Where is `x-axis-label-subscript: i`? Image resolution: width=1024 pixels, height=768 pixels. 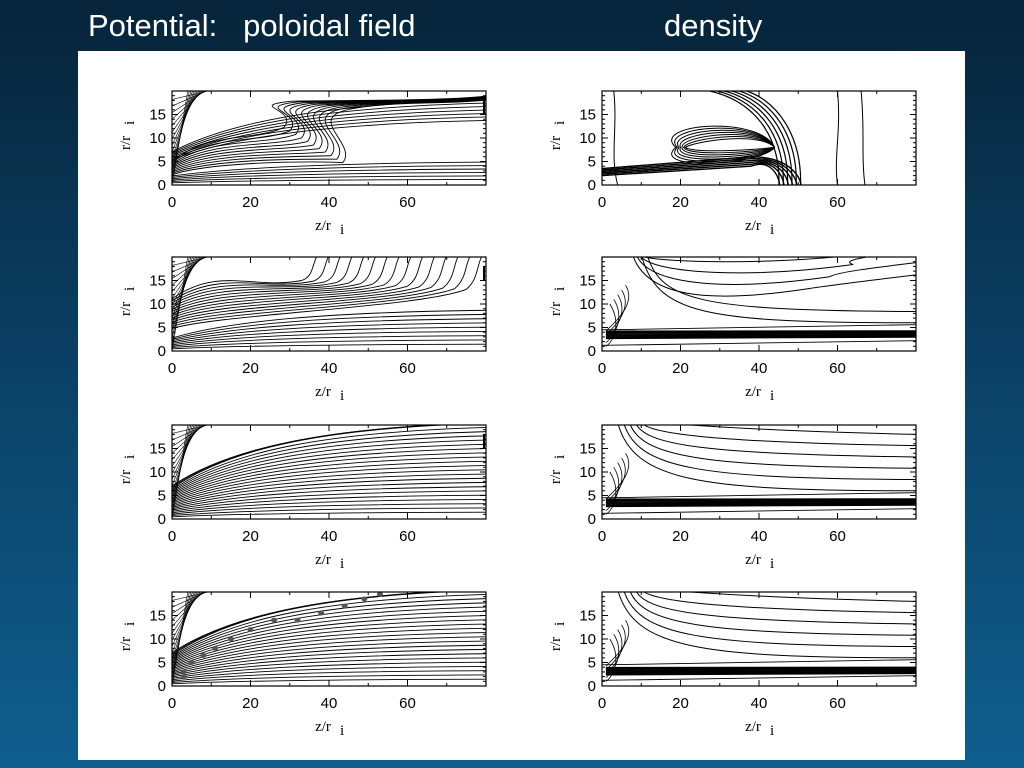
x-axis-label-subscript: i is located at coordinates (772, 396).